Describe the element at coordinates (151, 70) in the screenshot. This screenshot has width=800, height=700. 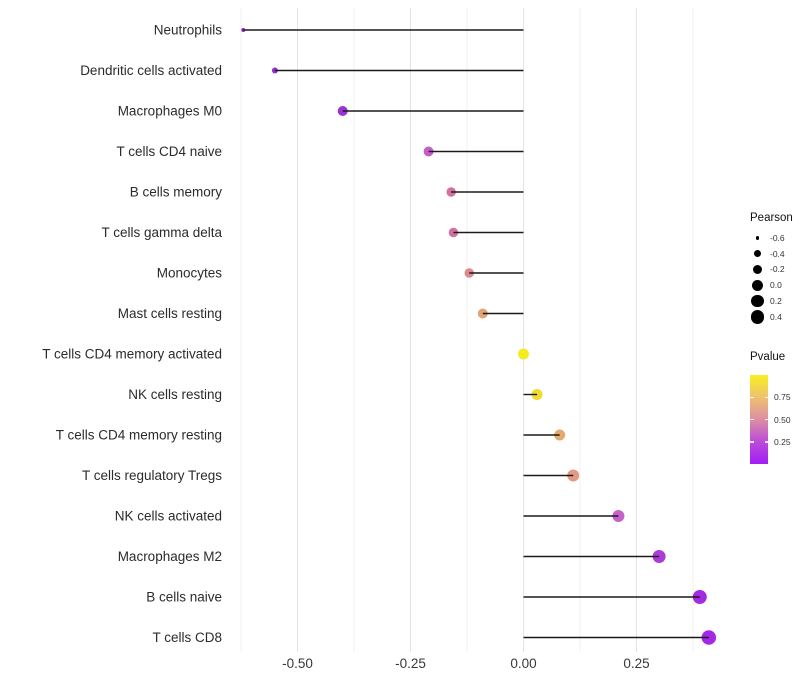
I see `y-axis-category-label: Dendritic cells activated` at that location.